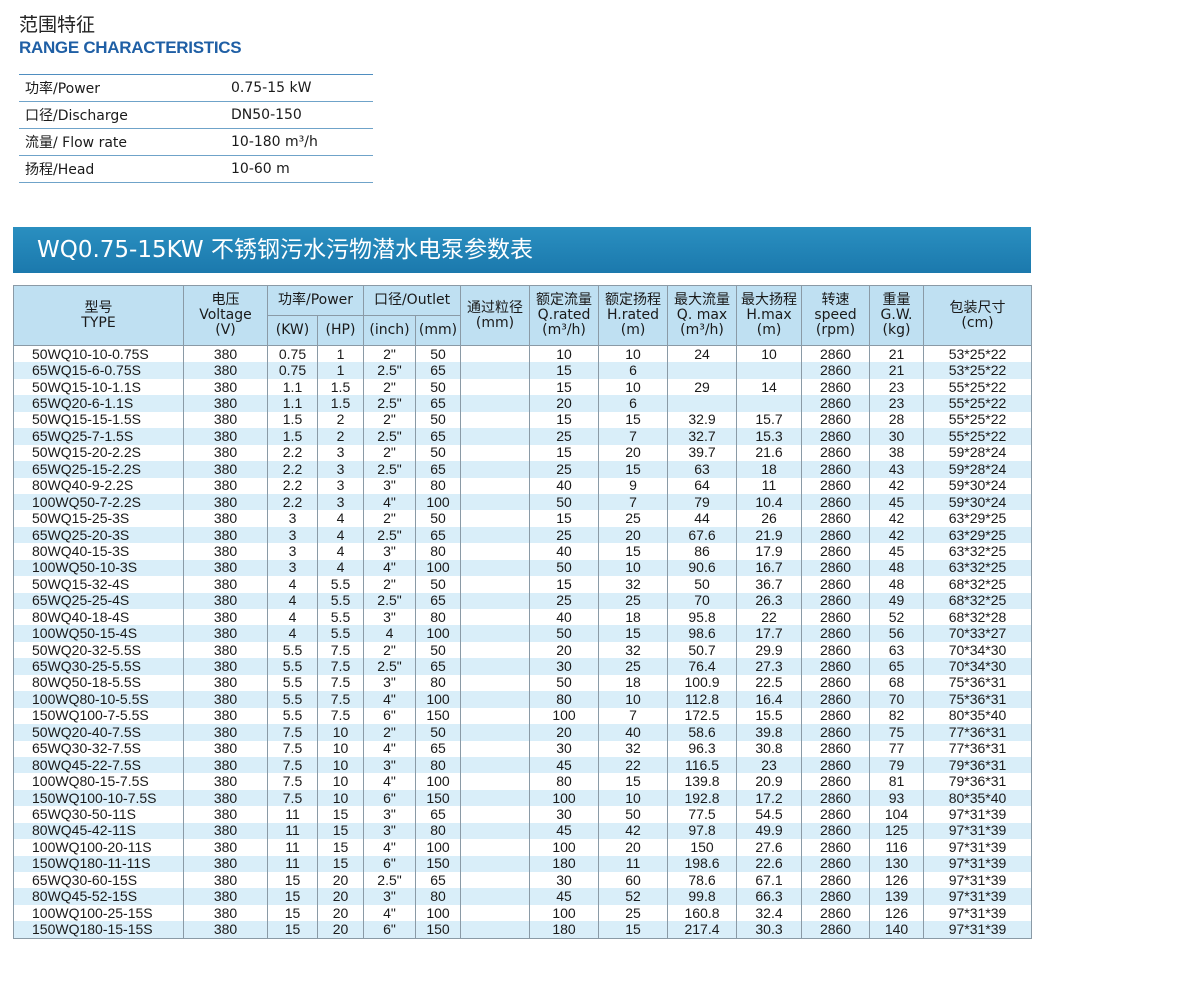 The height and width of the screenshot is (1000, 1200). Describe the element at coordinates (897, 315) in the screenshot. I see `header-weight: 重量 G.W. (kg)` at that location.